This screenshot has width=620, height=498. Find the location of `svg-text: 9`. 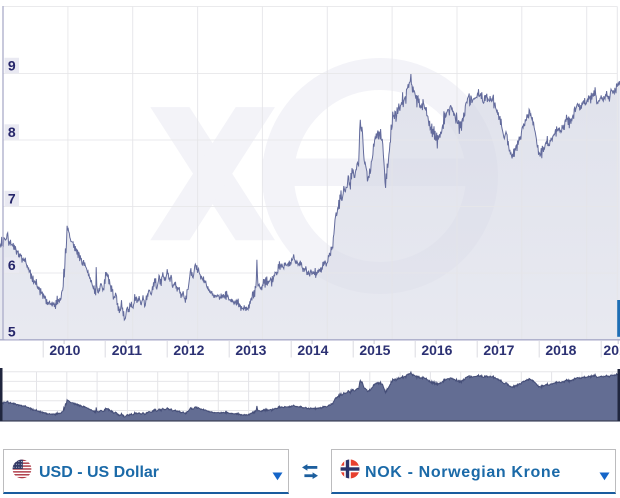

svg-text: 9 is located at coordinates (12, 65).